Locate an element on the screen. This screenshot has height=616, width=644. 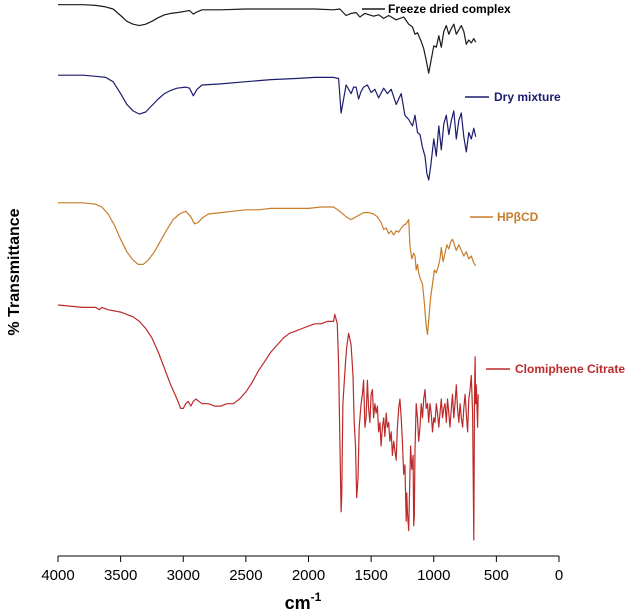
x-tick-label: 500 is located at coordinates (496, 575).